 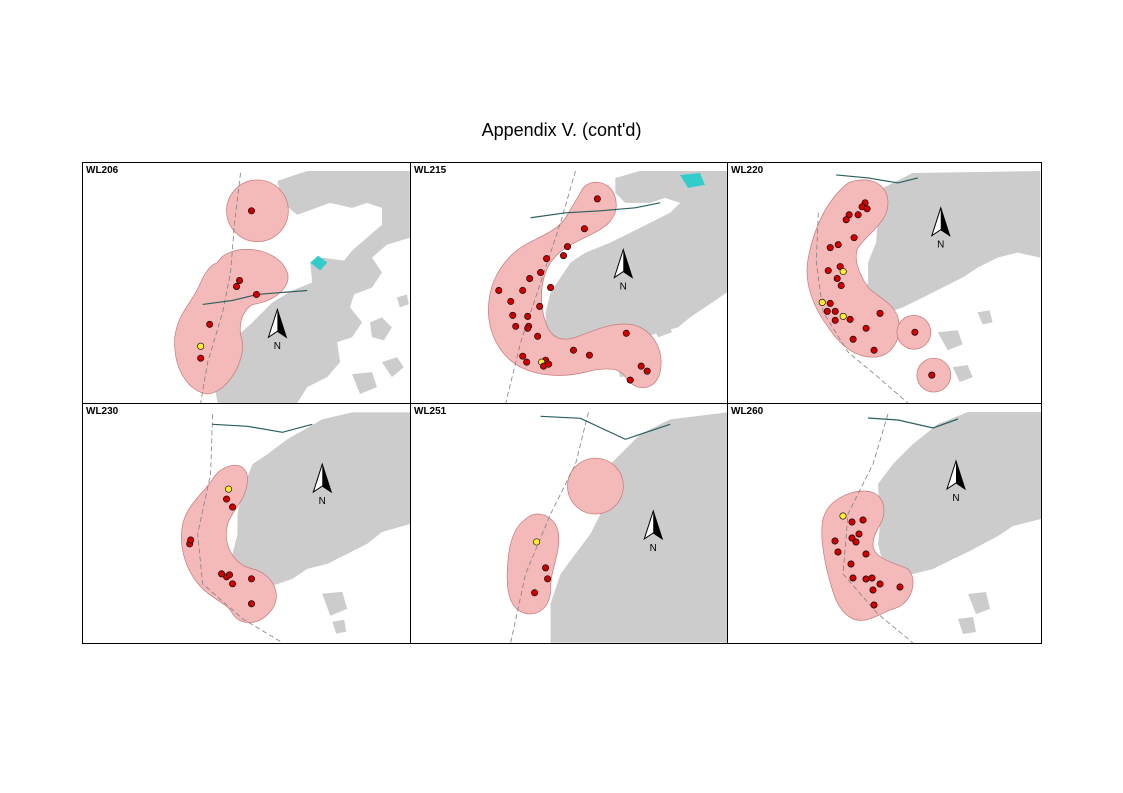 What do you see at coordinates (430, 411) in the screenshot?
I see `panel-label: WL251` at bounding box center [430, 411].